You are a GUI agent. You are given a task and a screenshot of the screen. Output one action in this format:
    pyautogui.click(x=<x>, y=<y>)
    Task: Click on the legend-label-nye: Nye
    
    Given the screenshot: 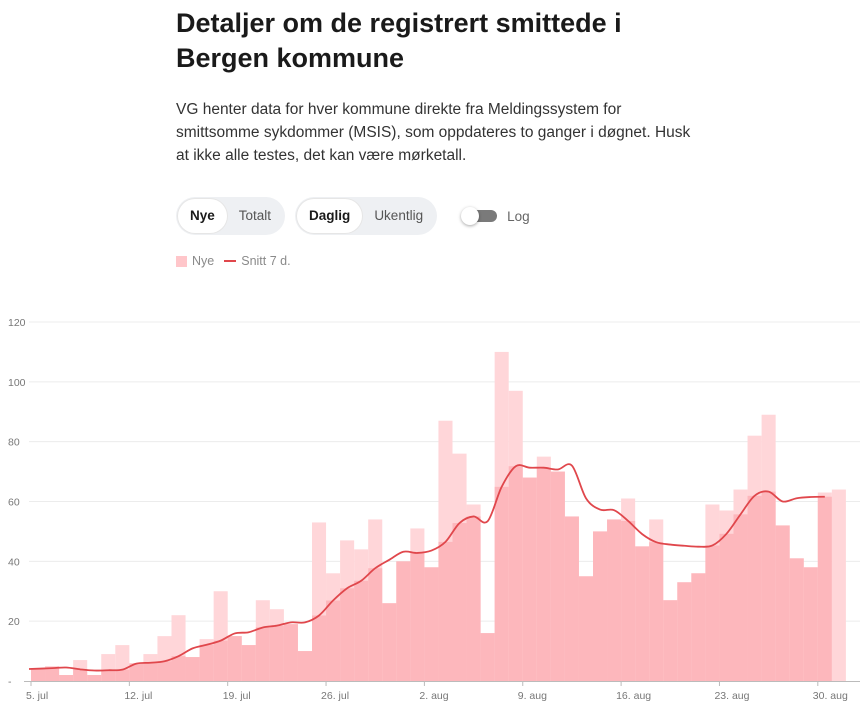 What is the action you would take?
    pyautogui.click(x=203, y=261)
    